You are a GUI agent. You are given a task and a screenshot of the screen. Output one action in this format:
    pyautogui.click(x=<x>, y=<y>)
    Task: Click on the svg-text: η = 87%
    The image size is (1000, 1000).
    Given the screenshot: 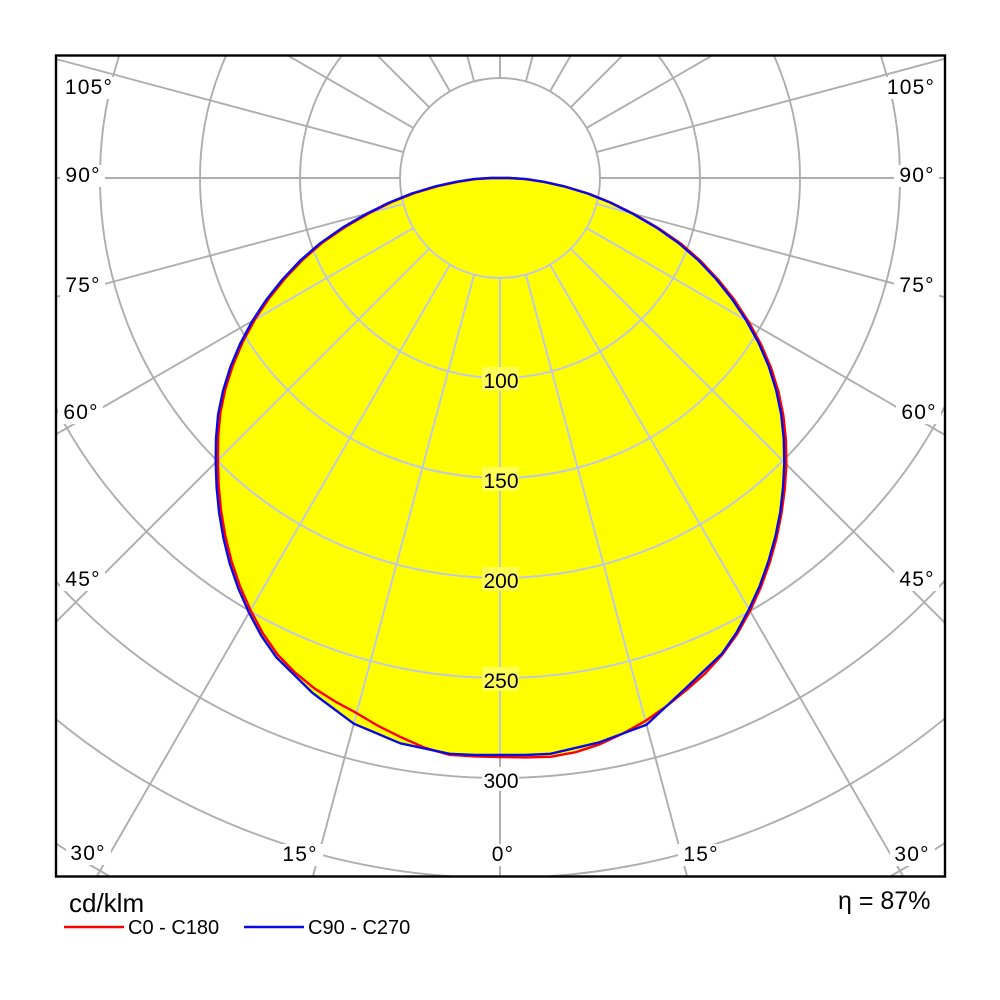 What is the action you would take?
    pyautogui.click(x=884, y=901)
    